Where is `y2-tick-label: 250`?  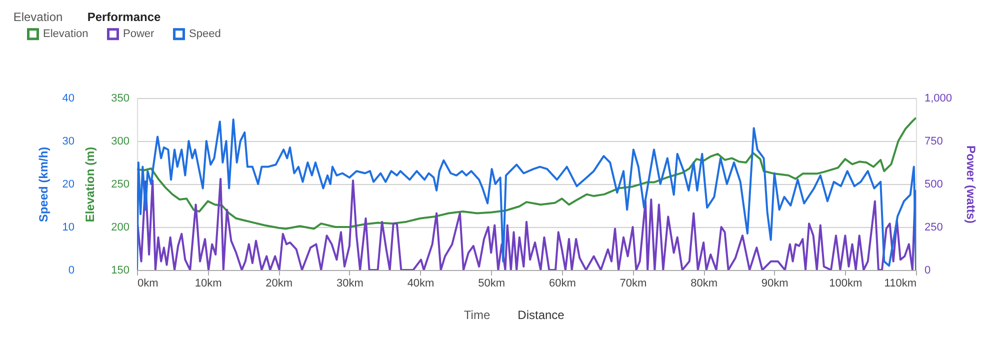
y2-tick-label: 250 is located at coordinates (933, 228).